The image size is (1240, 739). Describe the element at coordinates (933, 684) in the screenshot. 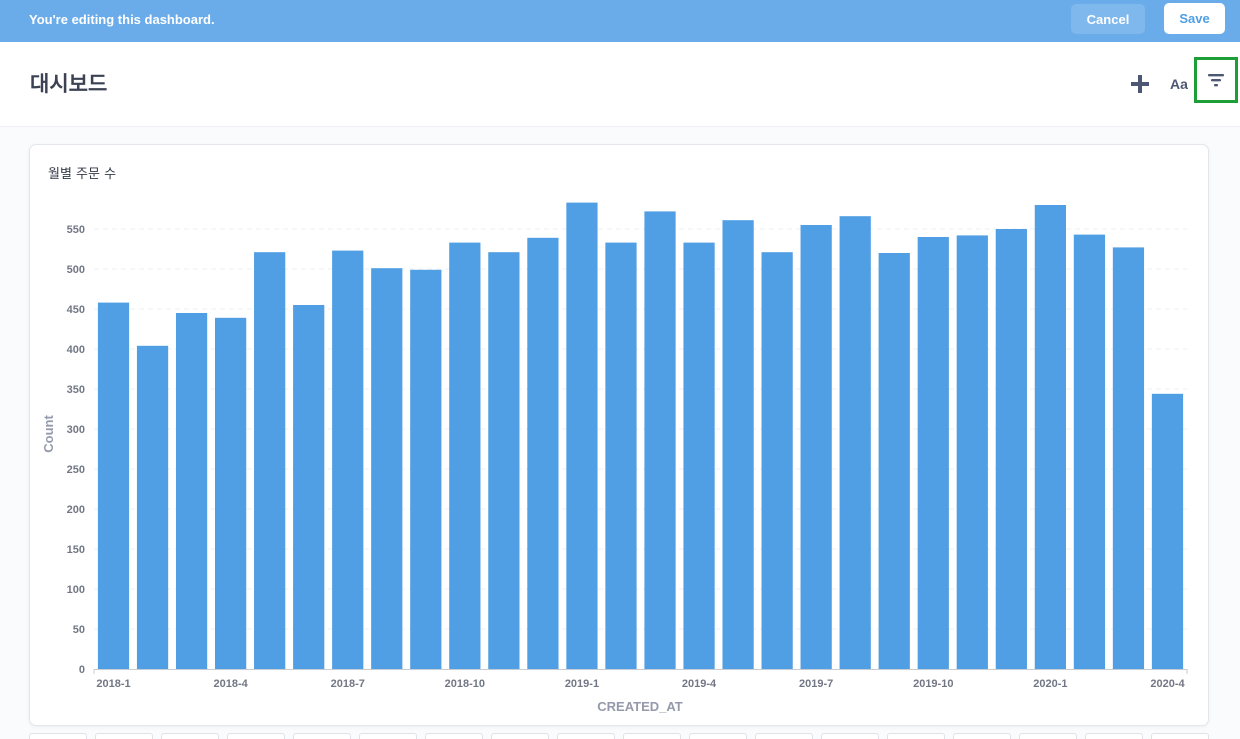

I see `x-tick-label: 2019-10` at that location.